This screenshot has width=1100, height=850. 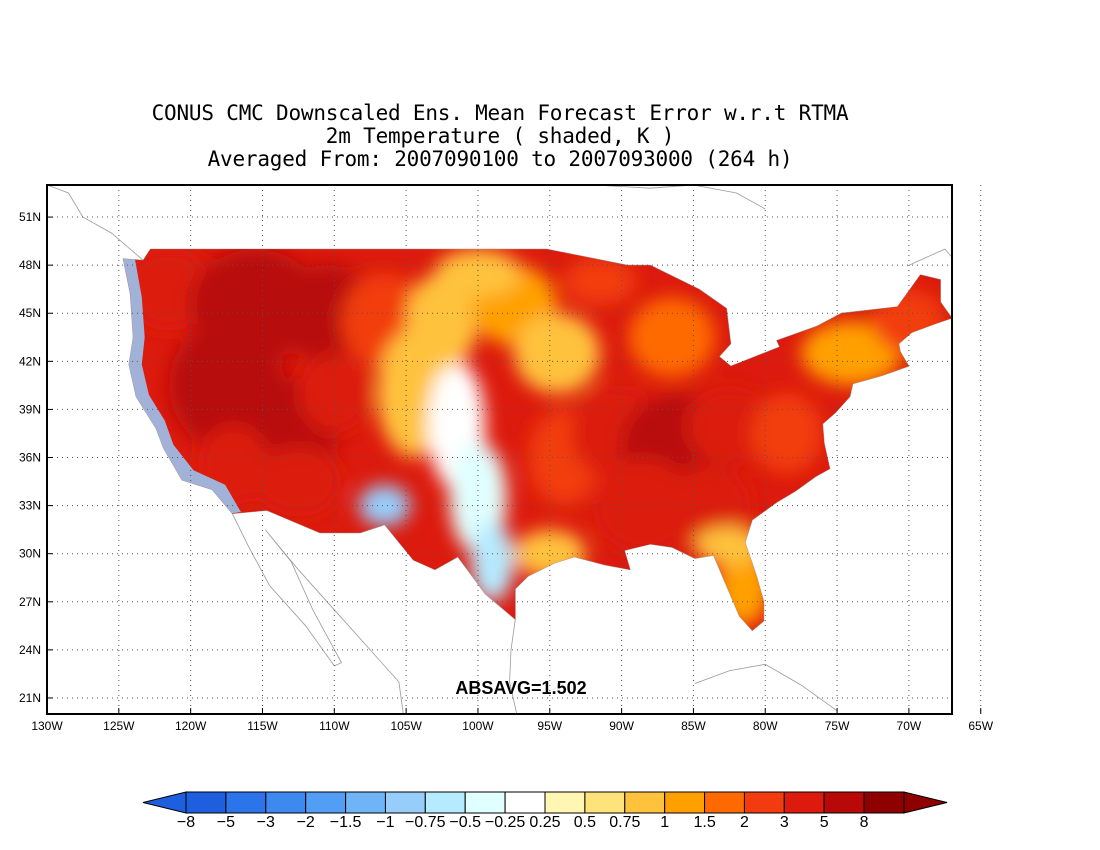 I want to click on chart-subtitle-variable: 2m Temperature ( shaded, K ), so click(x=500, y=136).